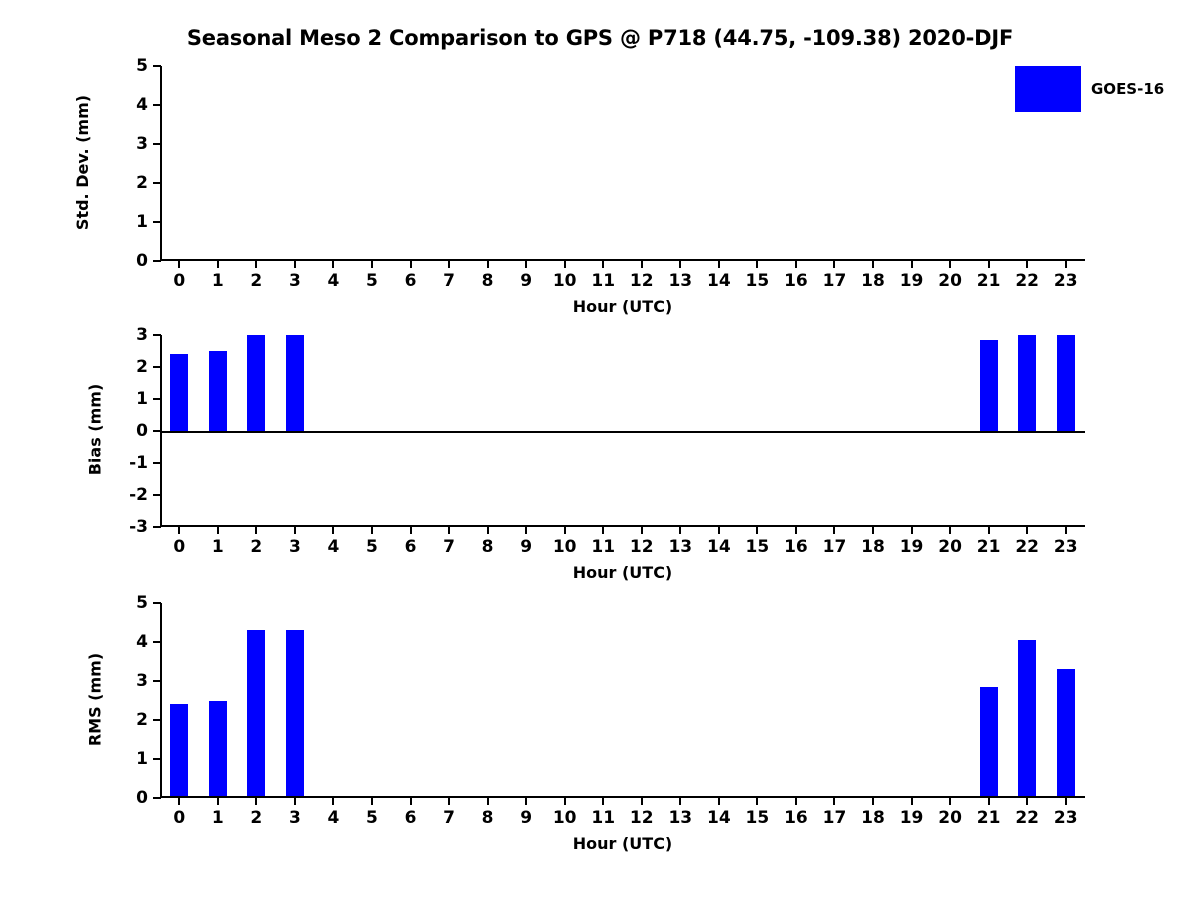 This screenshot has width=1200, height=900. I want to click on x-axis-label-bias: Hour (UTC), so click(622, 572).